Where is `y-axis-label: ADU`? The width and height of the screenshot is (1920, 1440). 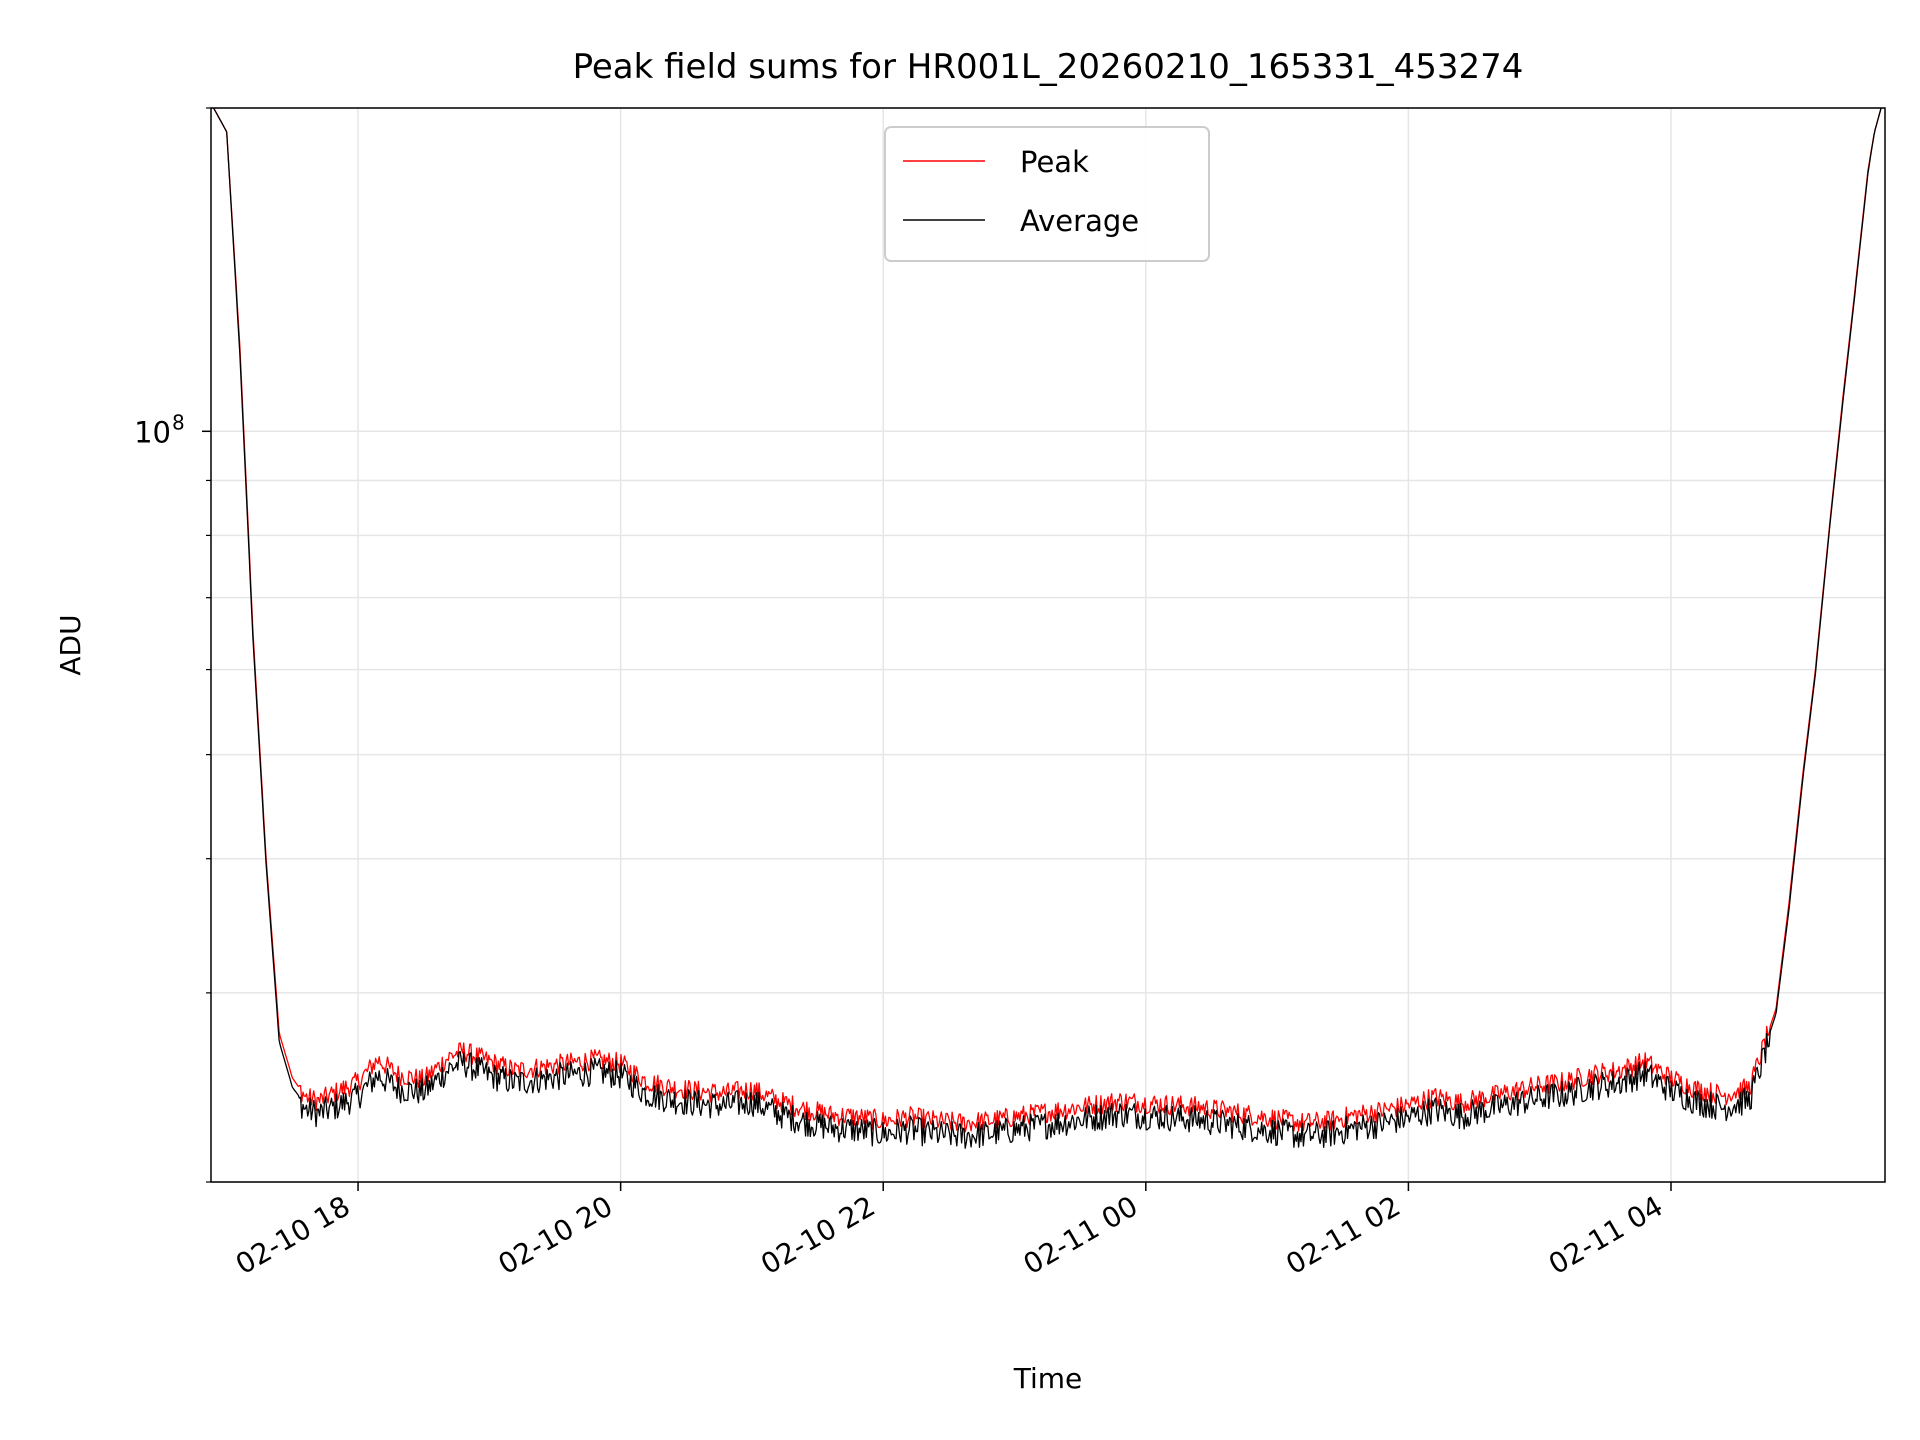 y-axis-label: ADU is located at coordinates (70, 644).